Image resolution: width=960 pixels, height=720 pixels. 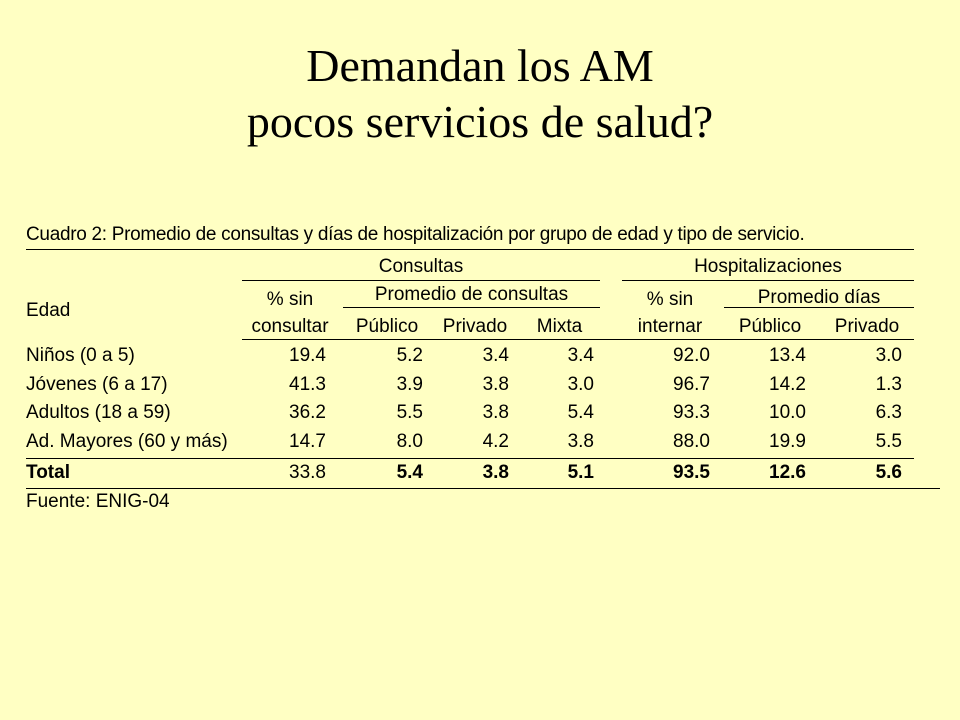 What do you see at coordinates (787, 412) in the screenshot?
I see `table-cell: 10.0` at bounding box center [787, 412].